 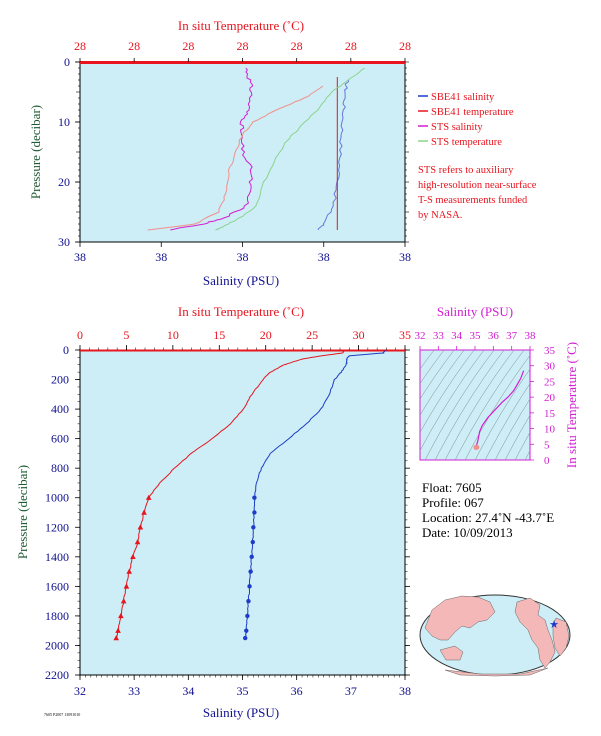 What do you see at coordinates (439, 336) in the screenshot?
I see `ts-salinity-tick-label: 33` at bounding box center [439, 336].